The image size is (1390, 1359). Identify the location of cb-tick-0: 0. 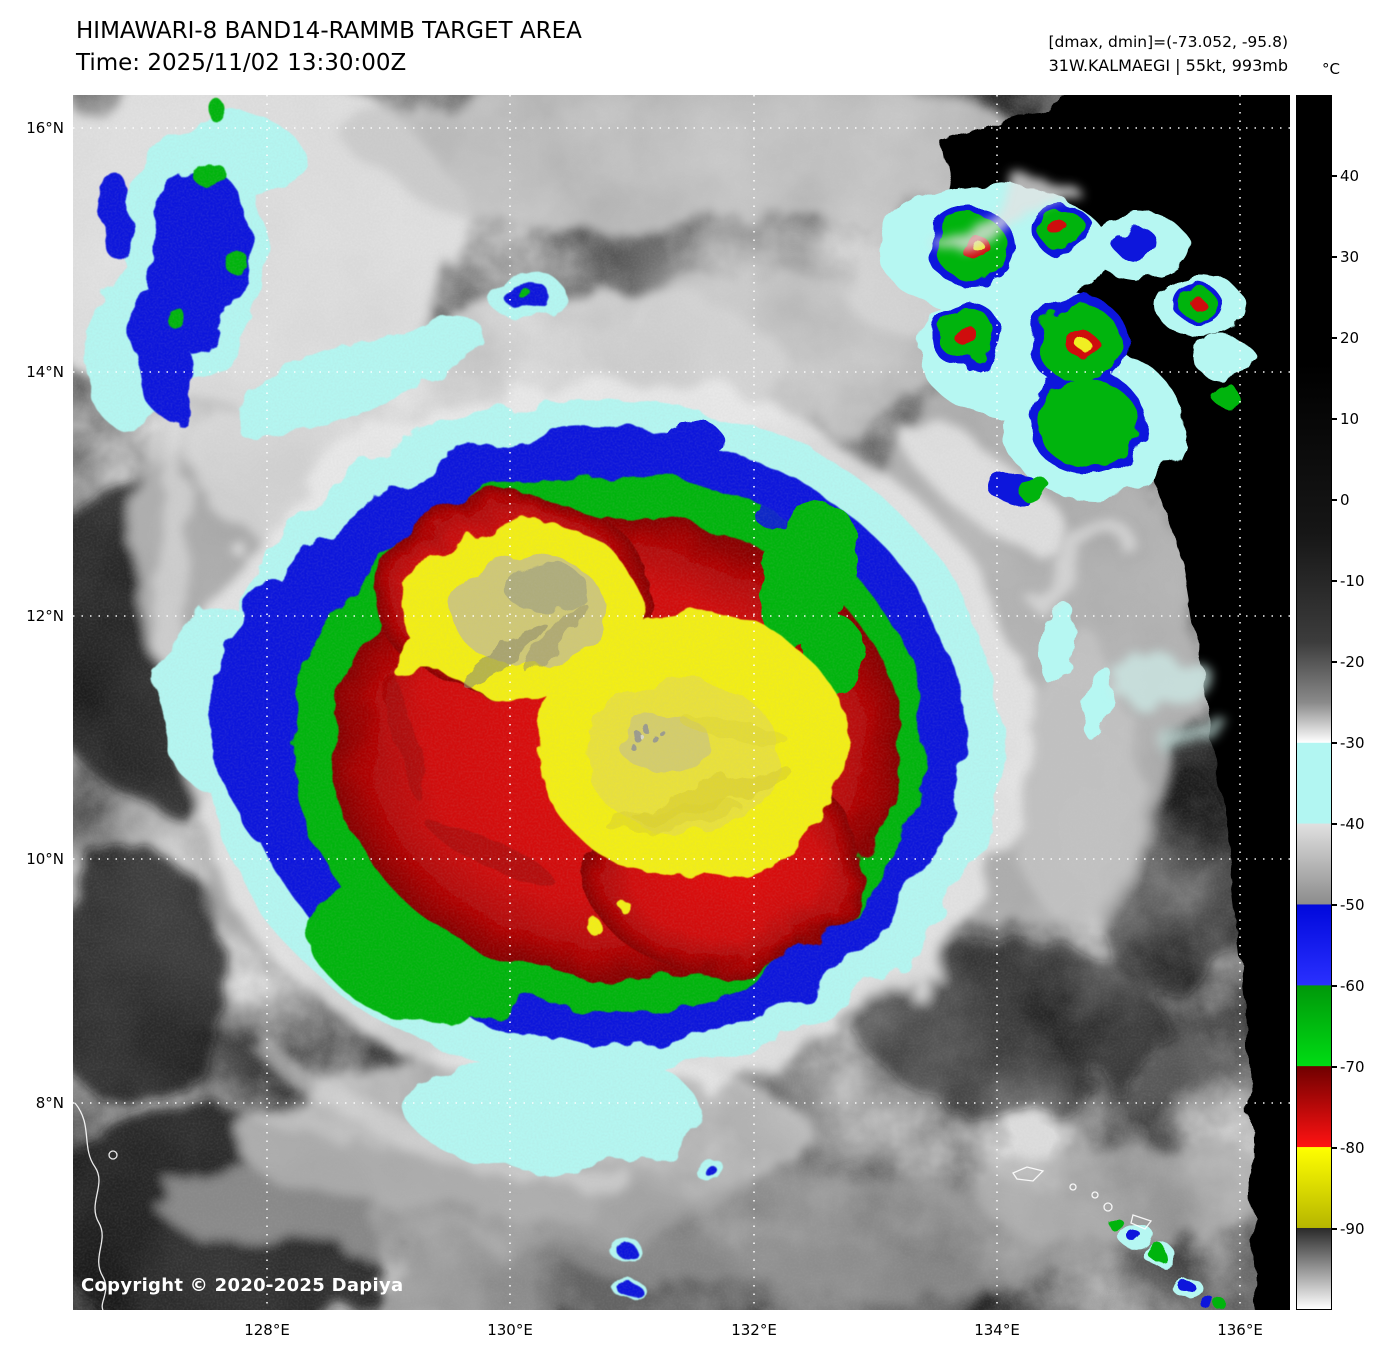
(1345, 500).